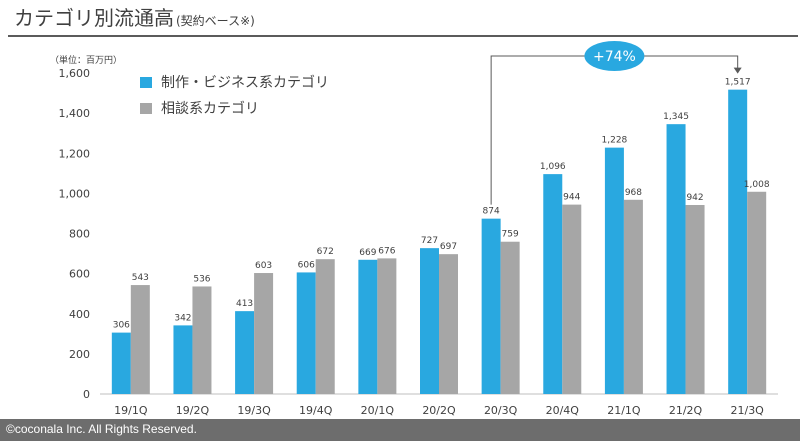 Image resolution: width=800 pixels, height=441 pixels. I want to click on growth-badge-label: +74%, so click(614, 57).